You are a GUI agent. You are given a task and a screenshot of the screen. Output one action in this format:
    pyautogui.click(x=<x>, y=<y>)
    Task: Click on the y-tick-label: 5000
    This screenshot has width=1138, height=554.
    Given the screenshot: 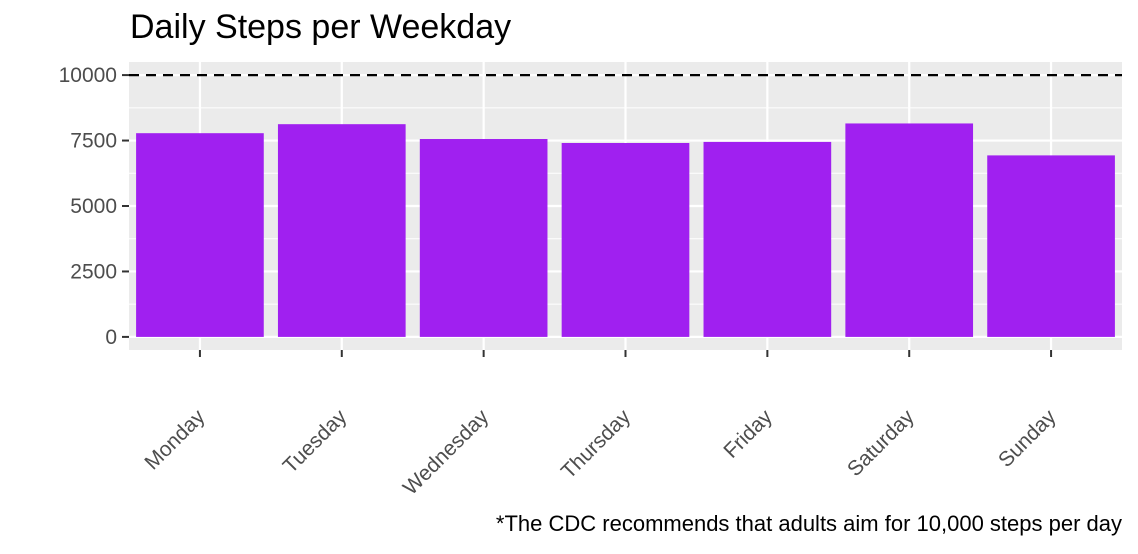 What is the action you would take?
    pyautogui.click(x=93, y=206)
    